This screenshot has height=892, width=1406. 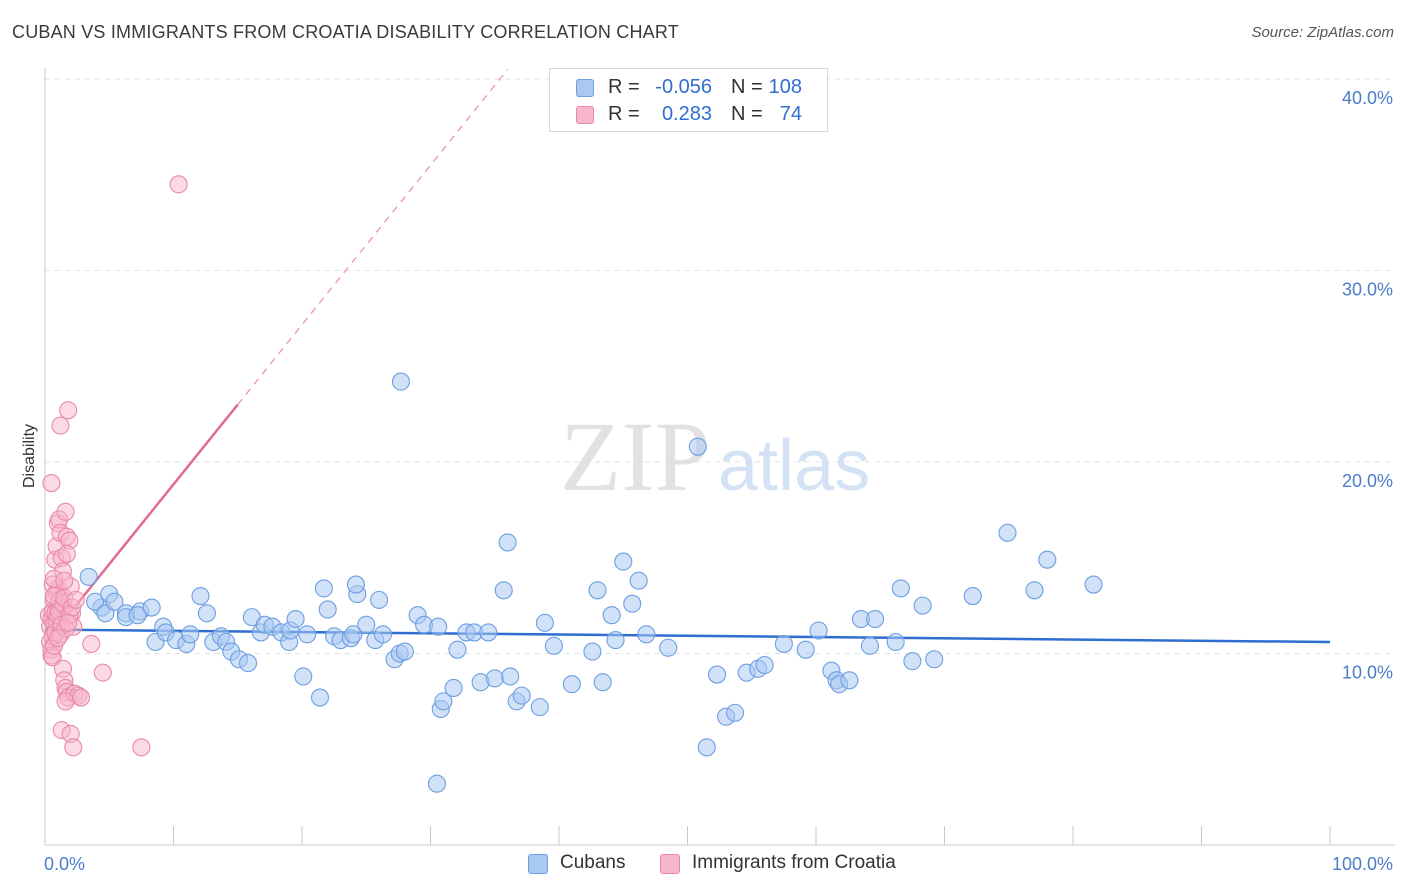 What do you see at coordinates (1367, 98) in the screenshot?
I see `y-tick-label: 40.0%` at bounding box center [1367, 98].